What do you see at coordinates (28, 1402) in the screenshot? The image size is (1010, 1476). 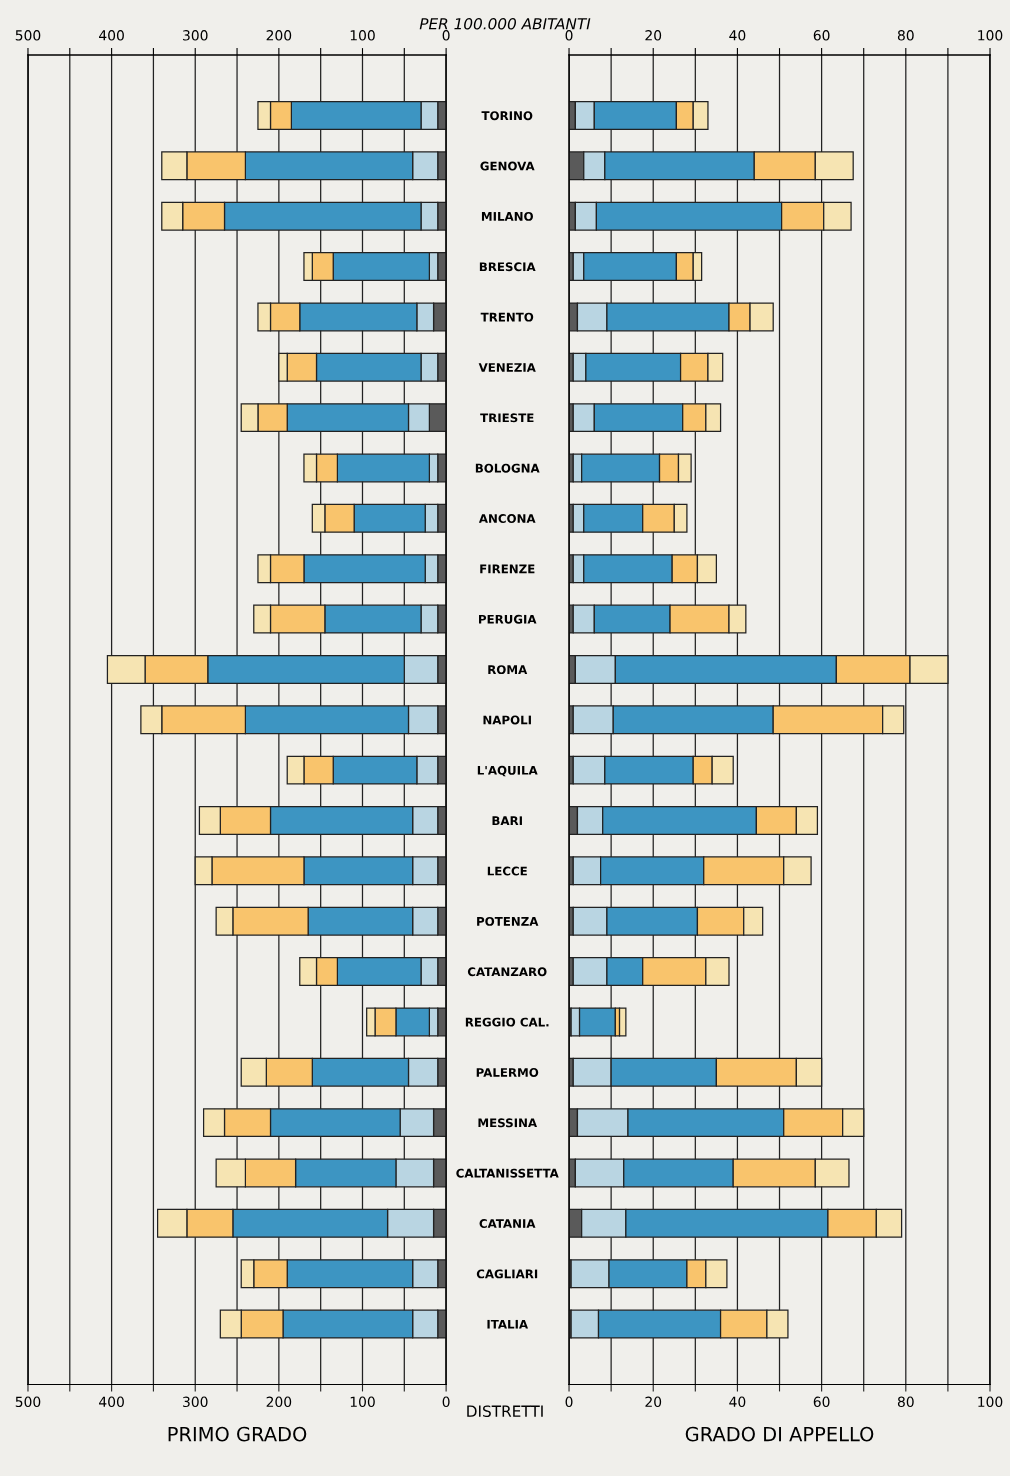 I see `x-tick-label: 500` at bounding box center [28, 1402].